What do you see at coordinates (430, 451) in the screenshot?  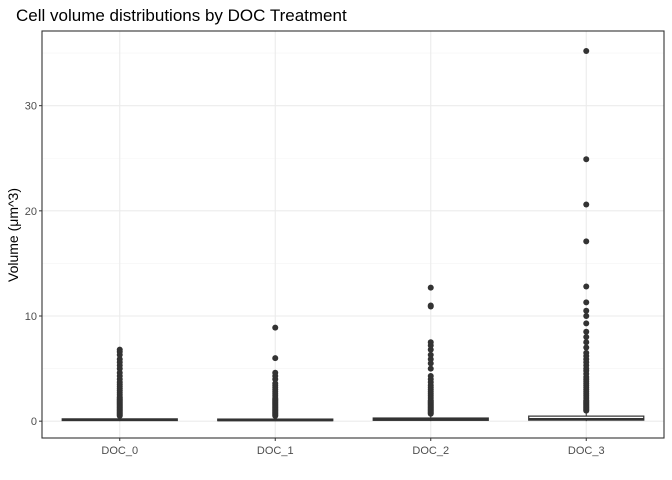 I see `x-tick-label: DOC_2` at bounding box center [430, 451].